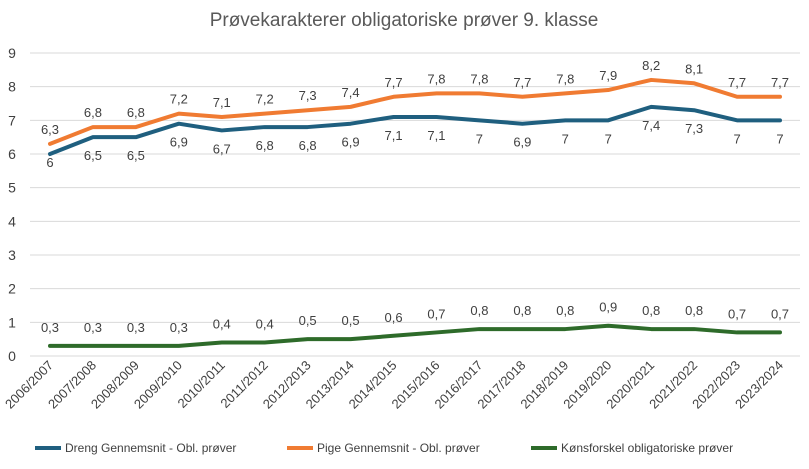 This screenshot has height=469, width=809. I want to click on data-label: 0,6, so click(393, 317).